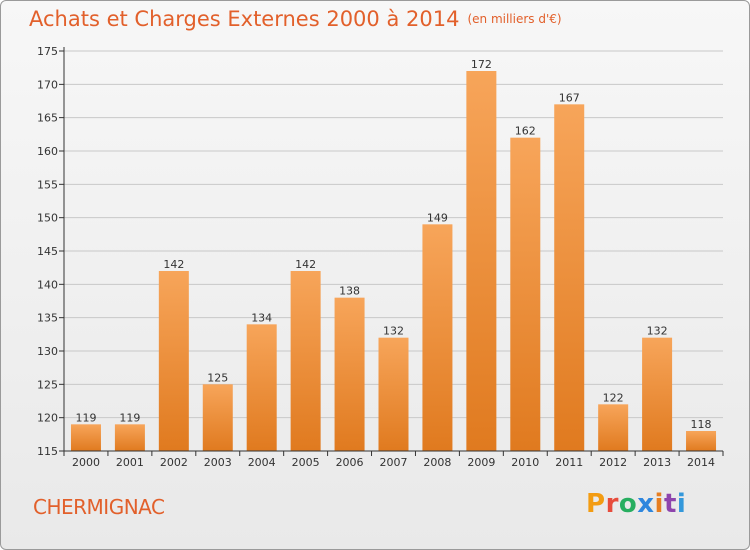 This screenshot has width=750, height=550. What do you see at coordinates (47, 284) in the screenshot?
I see `y-tick-label: 140` at bounding box center [47, 284].